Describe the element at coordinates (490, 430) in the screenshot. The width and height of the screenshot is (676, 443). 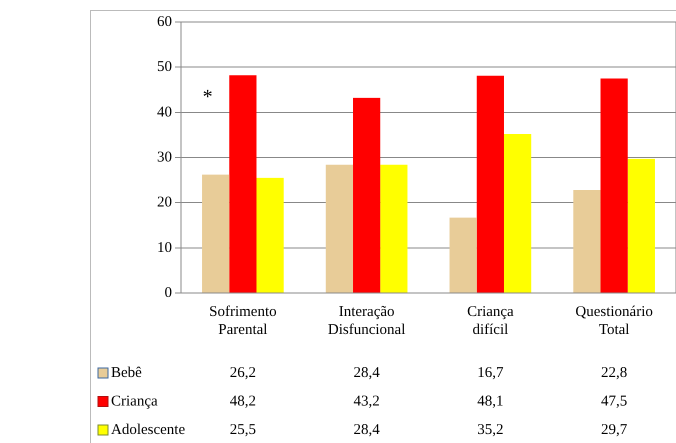
I see `data-label: 35,2` at that location.